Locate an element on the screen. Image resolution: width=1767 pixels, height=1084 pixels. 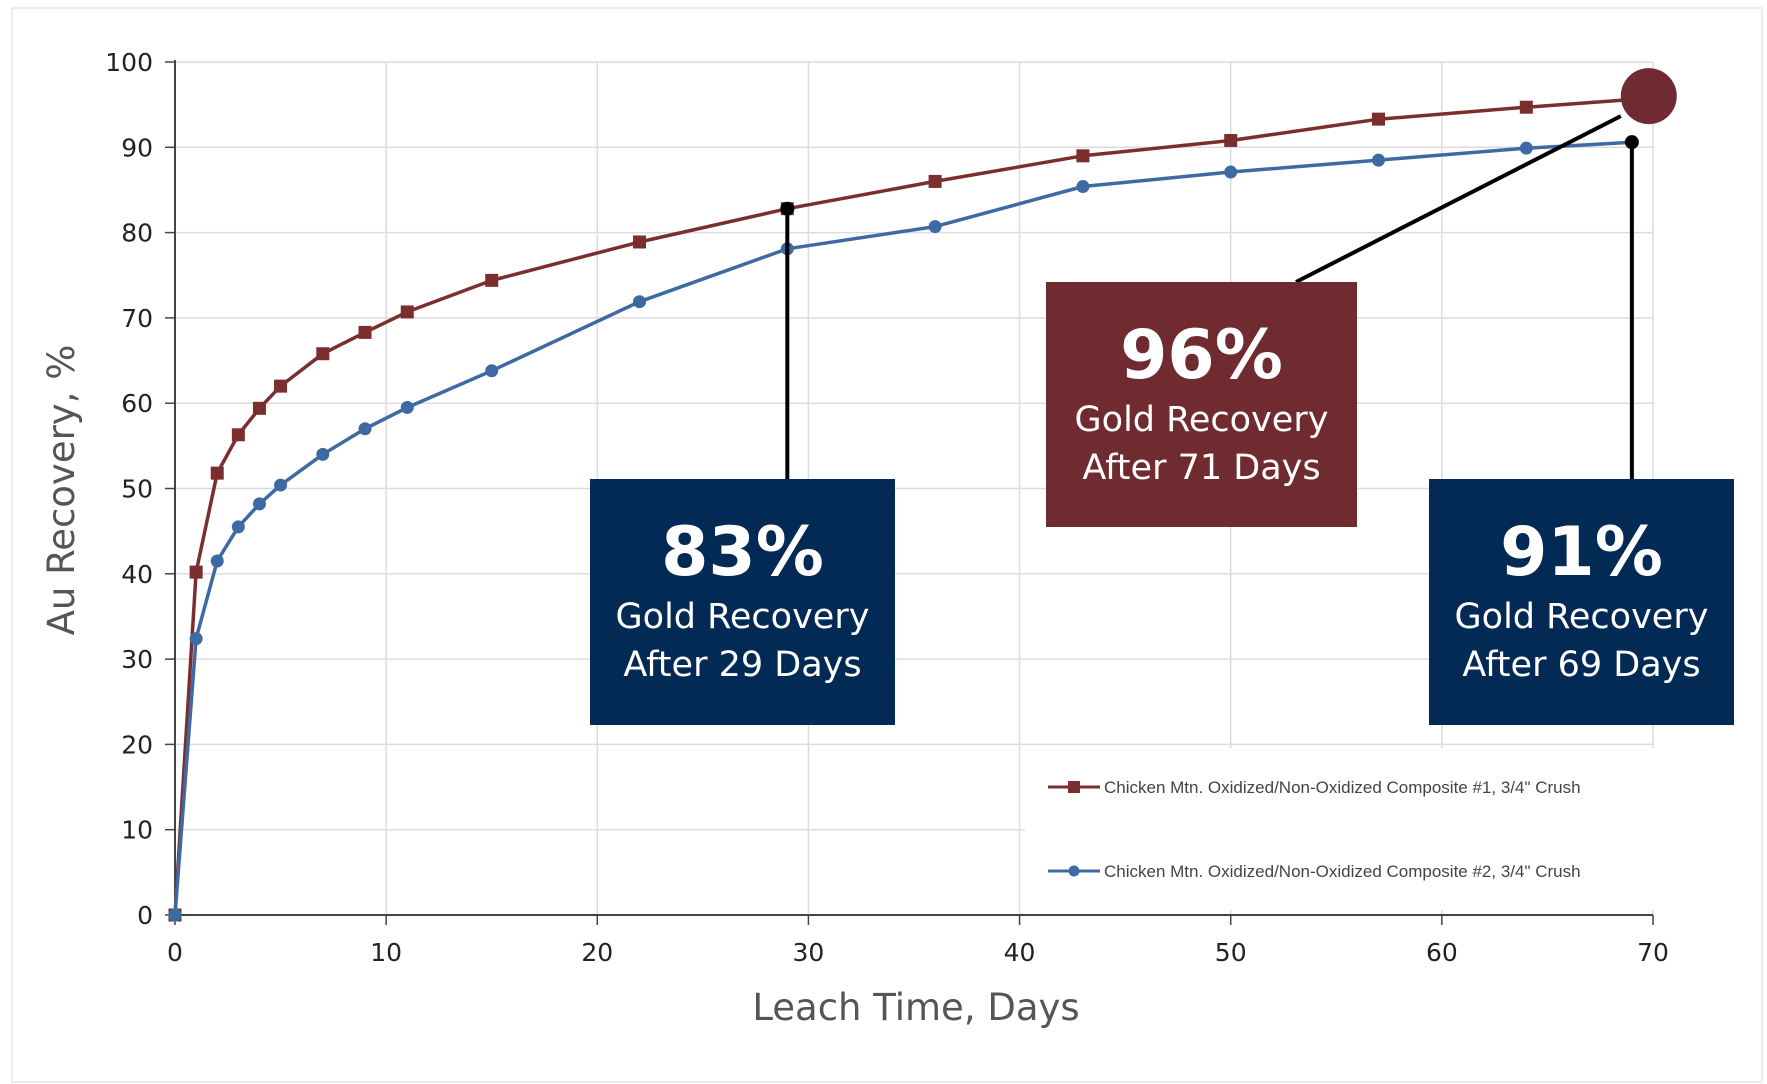
x-tick-label-4: 40 is located at coordinates (1020, 952).